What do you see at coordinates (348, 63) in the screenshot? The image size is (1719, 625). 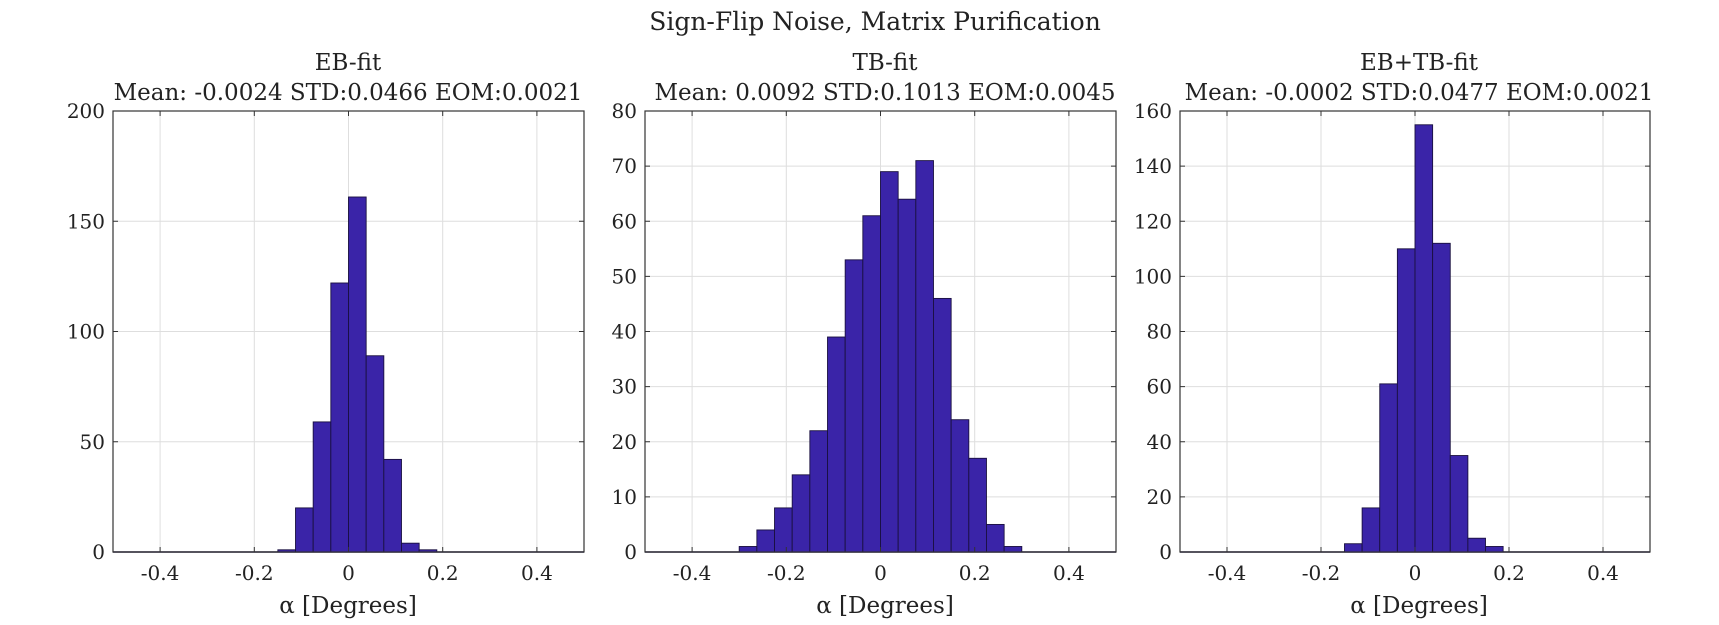 I see `panel-title: EB-fit` at bounding box center [348, 63].